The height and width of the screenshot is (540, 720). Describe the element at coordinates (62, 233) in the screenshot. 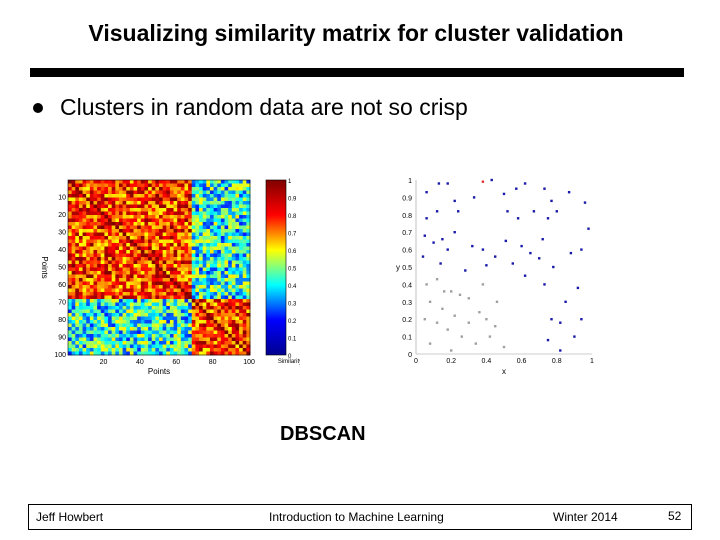

I see `heatmap-y-tick: 30` at that location.